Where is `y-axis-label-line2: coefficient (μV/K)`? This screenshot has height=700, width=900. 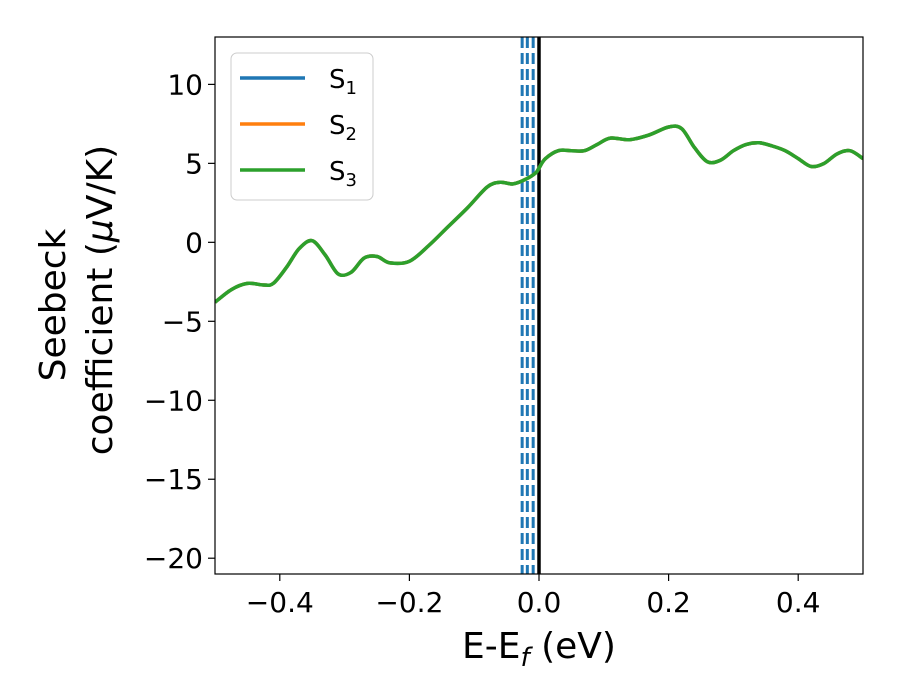 y-axis-label-line2: coefficient (μV/K) is located at coordinates (100, 300).